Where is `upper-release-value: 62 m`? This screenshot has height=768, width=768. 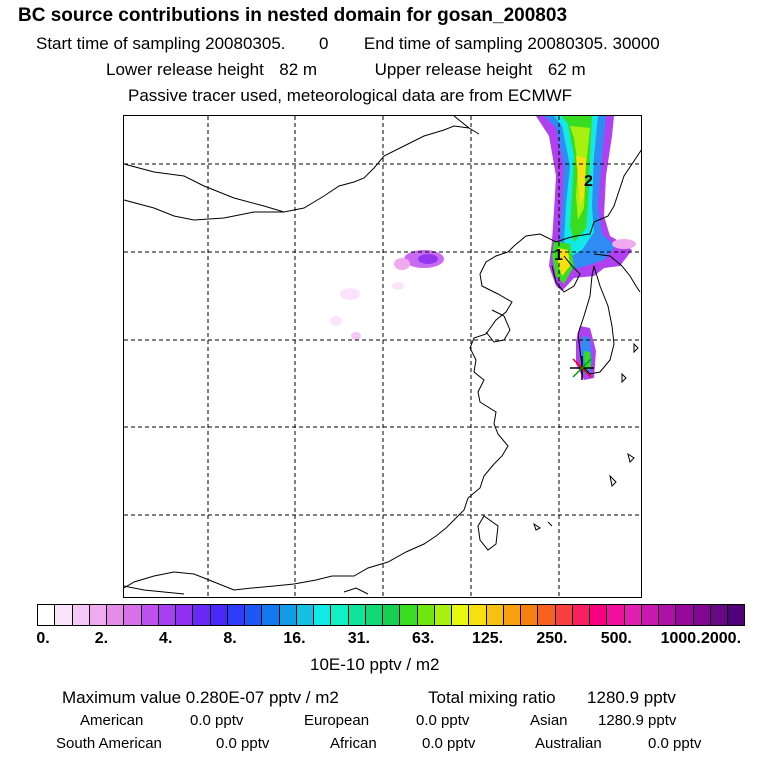 upper-release-value: 62 m is located at coordinates (566, 69).